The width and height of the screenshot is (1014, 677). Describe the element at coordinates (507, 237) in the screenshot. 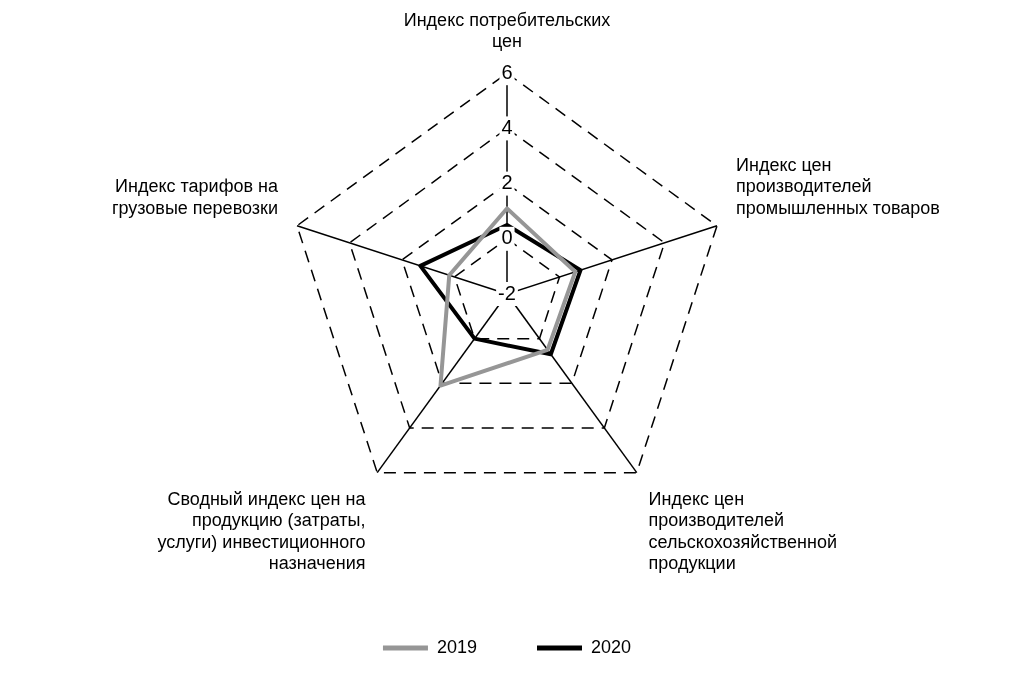

I see `y-tick-label: 0` at that location.